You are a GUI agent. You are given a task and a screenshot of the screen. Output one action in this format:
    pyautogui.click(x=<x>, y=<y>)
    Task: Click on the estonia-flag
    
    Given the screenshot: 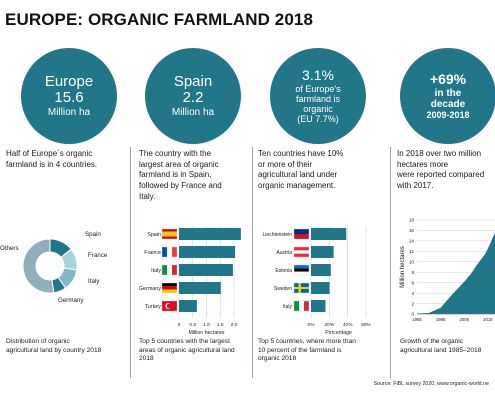 What is the action you would take?
    pyautogui.click(x=301, y=270)
    